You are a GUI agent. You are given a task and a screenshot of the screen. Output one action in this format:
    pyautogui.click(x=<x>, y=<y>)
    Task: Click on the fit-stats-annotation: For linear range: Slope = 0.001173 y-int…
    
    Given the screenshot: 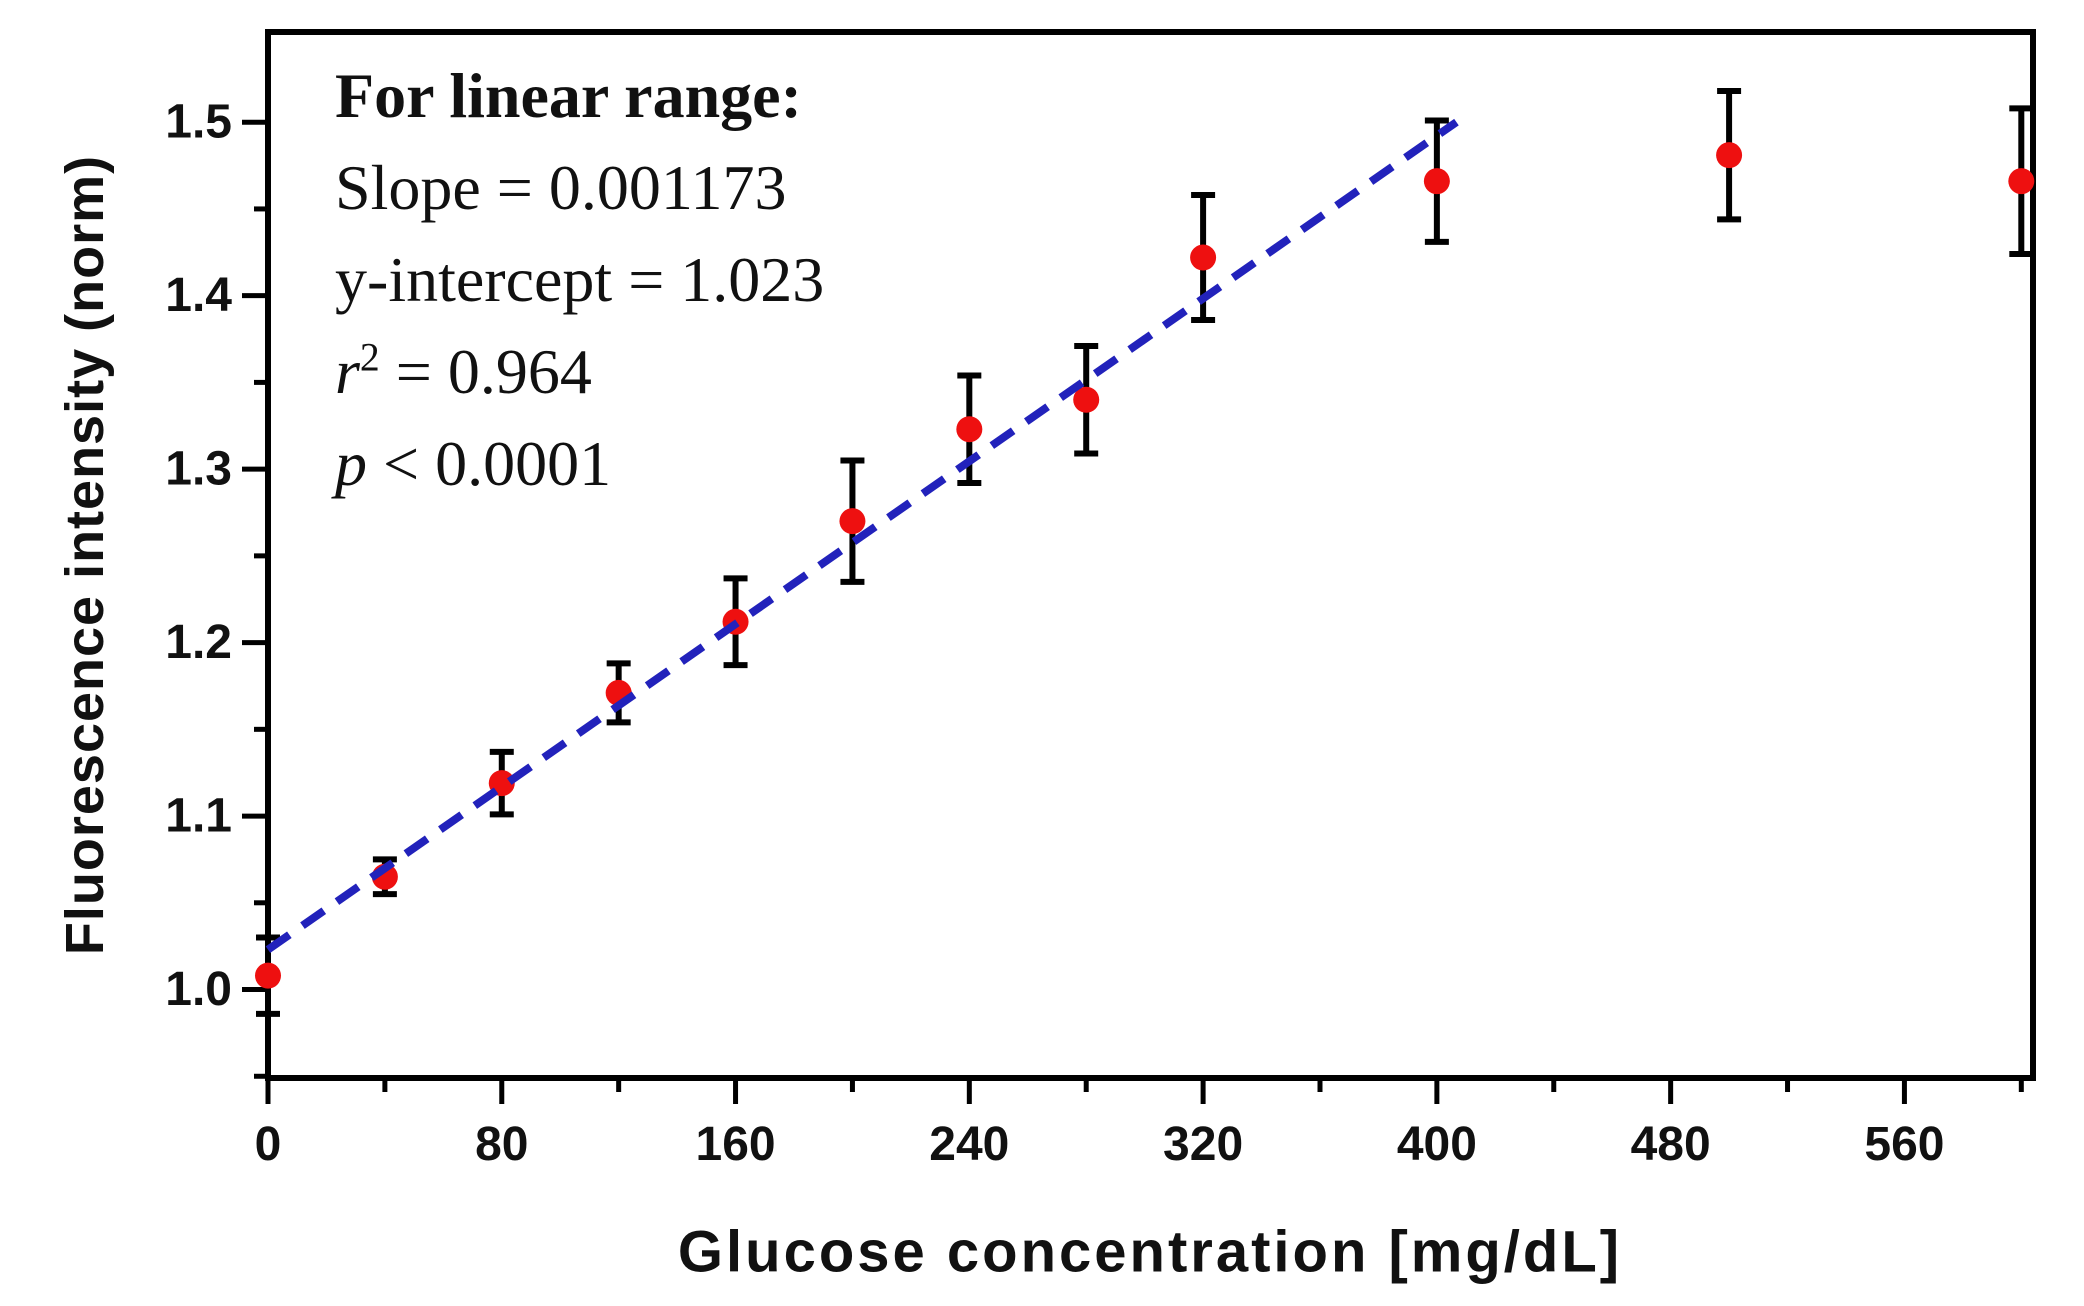 What is the action you would take?
    pyautogui.click(x=579, y=280)
    